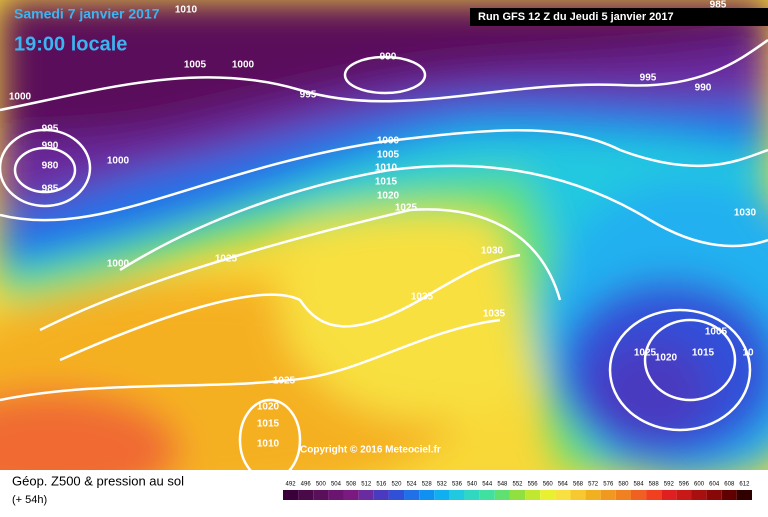 This screenshot has height=517, width=768. I want to click on time: 19:00 locale, so click(70, 44).